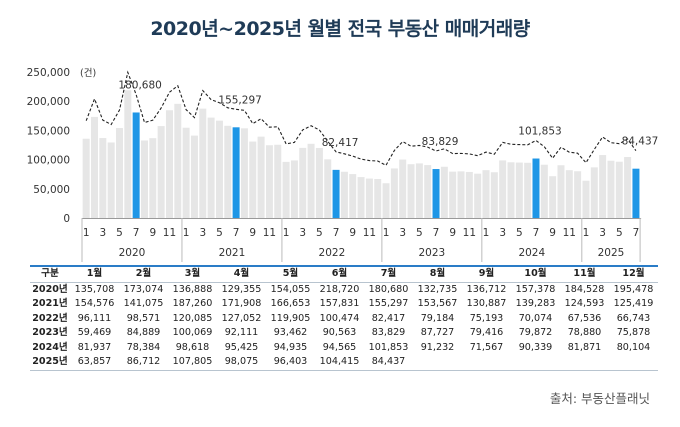 Image resolution: width=680 pixels, height=427 pixels. Describe the element at coordinates (388, 332) in the screenshot. I see `table-cell: 83,829` at that location.